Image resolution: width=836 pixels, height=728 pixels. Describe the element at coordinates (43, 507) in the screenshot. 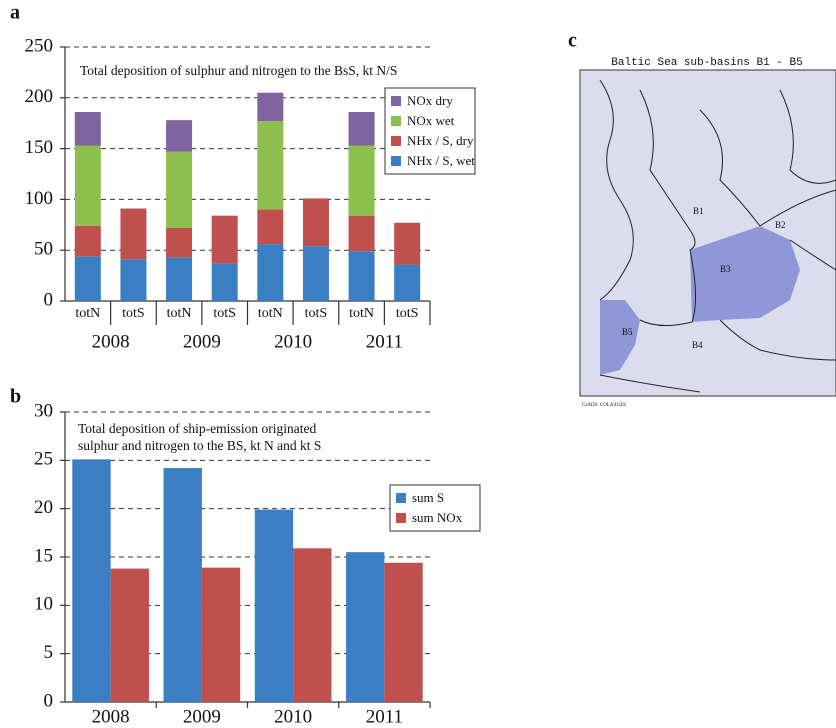

I see `y-tick-label: 20` at that location.